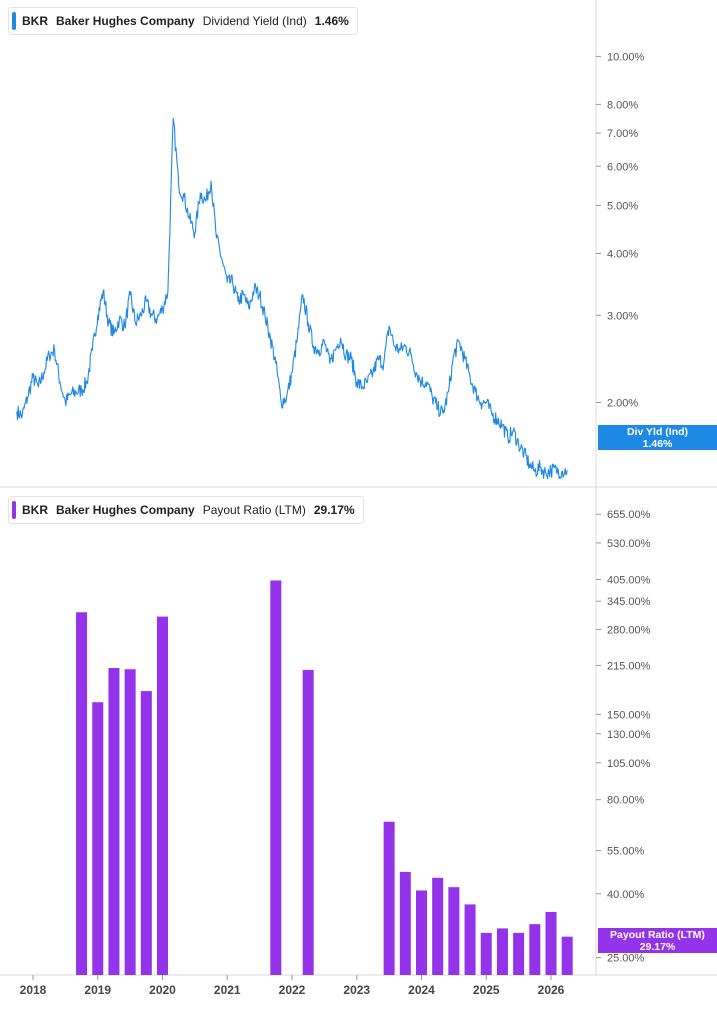 Image resolution: width=717 pixels, height=1010 pixels. I want to click on payout-tick-label: 25.00%, so click(626, 959).